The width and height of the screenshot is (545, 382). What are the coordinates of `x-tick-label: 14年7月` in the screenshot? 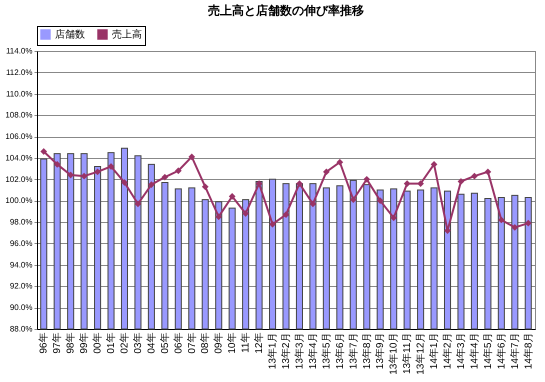 It's located at (514, 351).